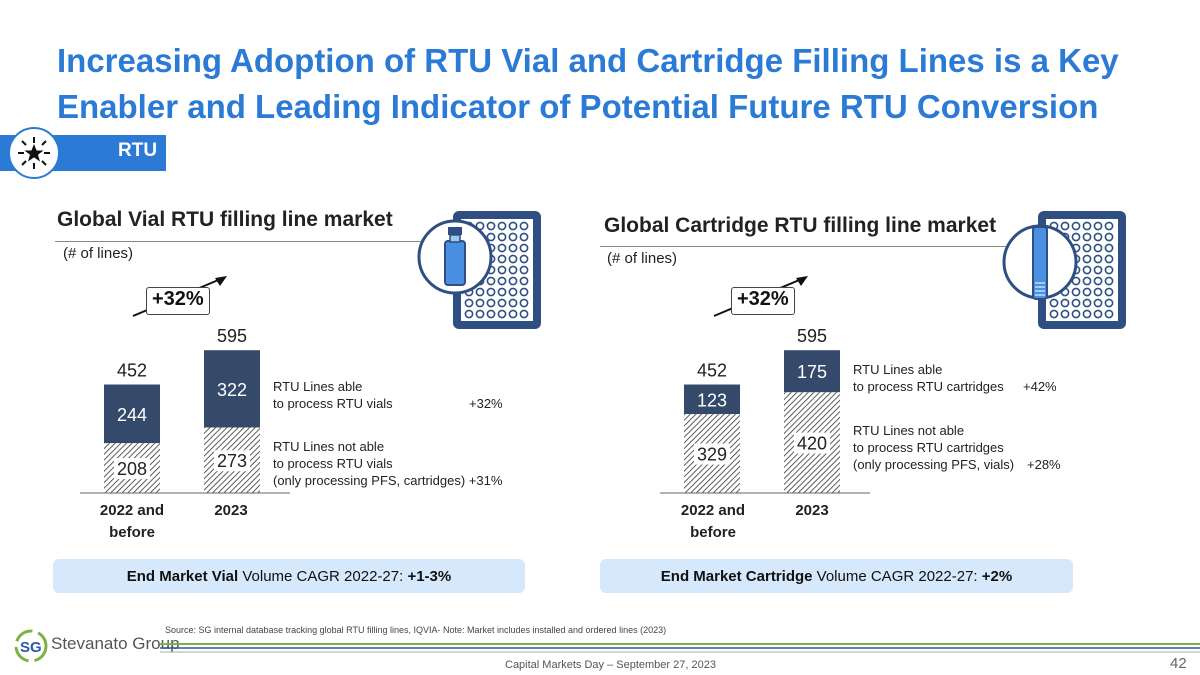  I want to click on vial-label-total-1: 595, so click(232, 336).